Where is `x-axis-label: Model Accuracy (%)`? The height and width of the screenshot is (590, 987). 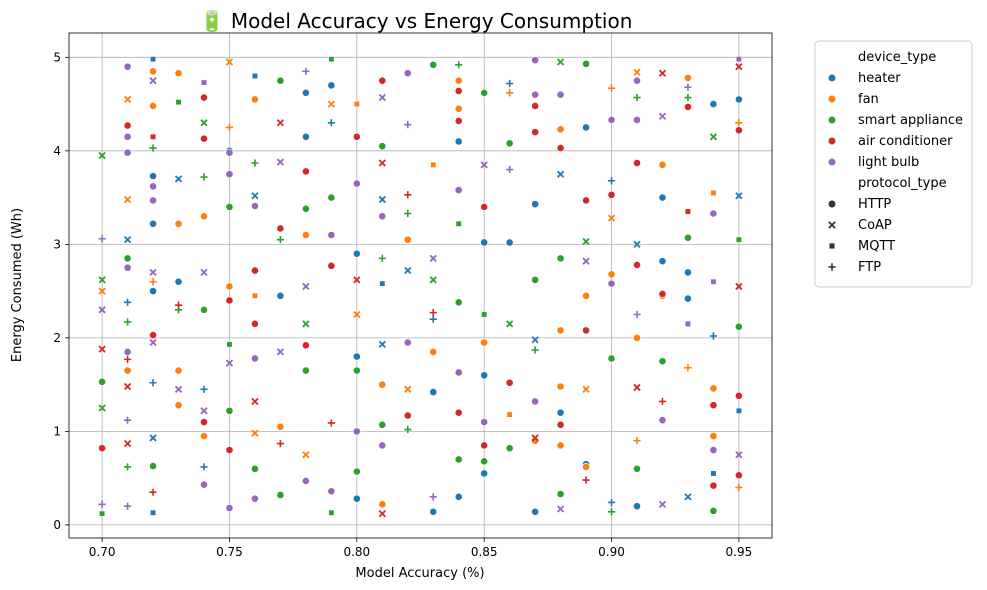
x-axis-label: Model Accuracy (%) is located at coordinates (419, 573).